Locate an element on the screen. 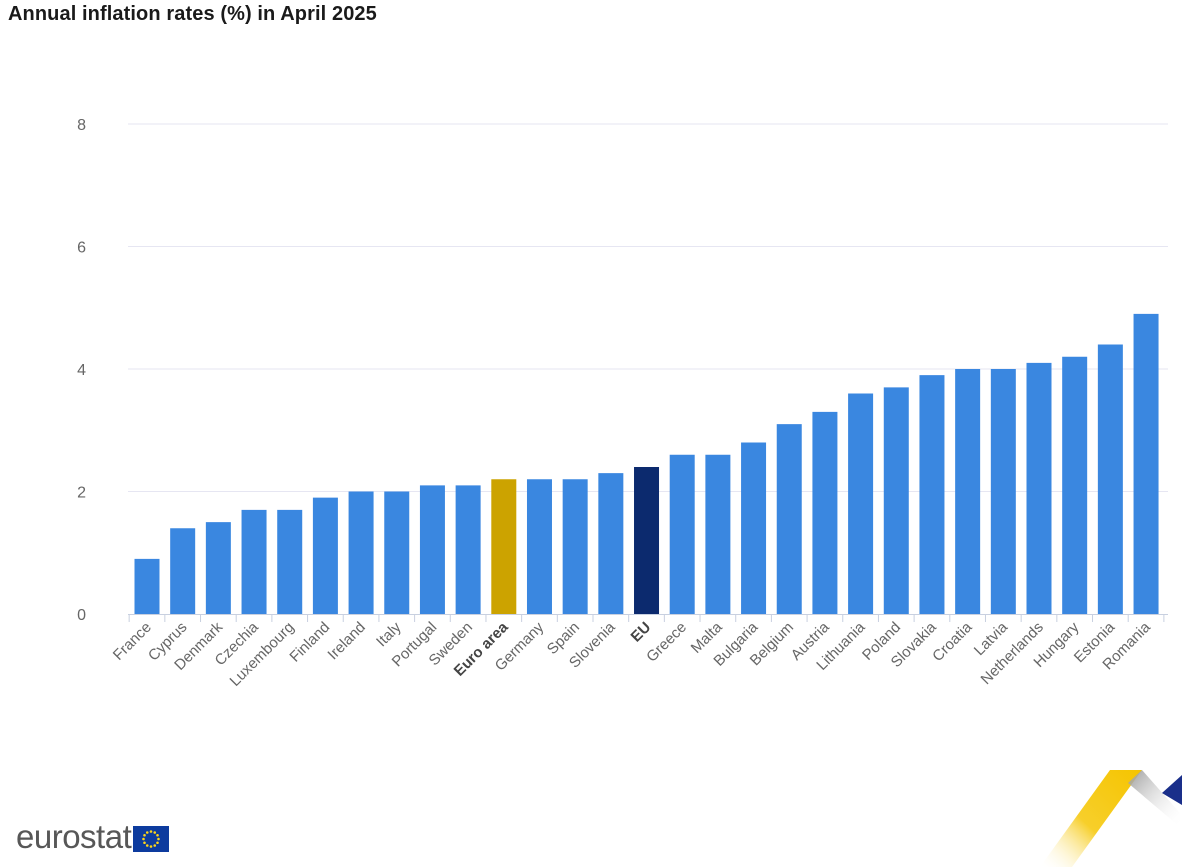  decorative-chevron is located at coordinates (1111, 818).